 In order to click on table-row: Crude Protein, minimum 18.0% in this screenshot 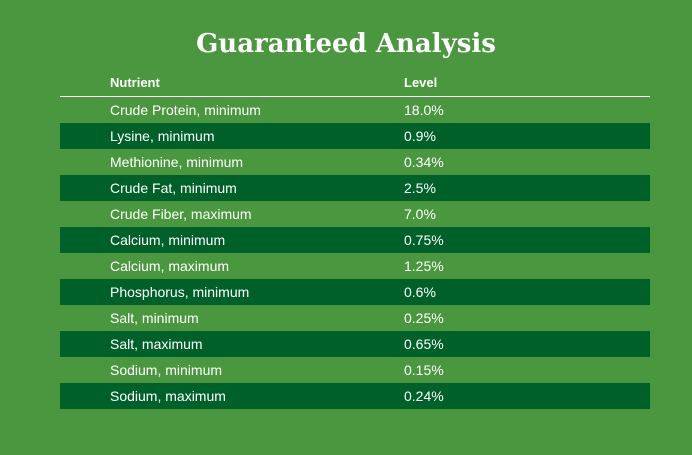, I will do `click(355, 110)`.